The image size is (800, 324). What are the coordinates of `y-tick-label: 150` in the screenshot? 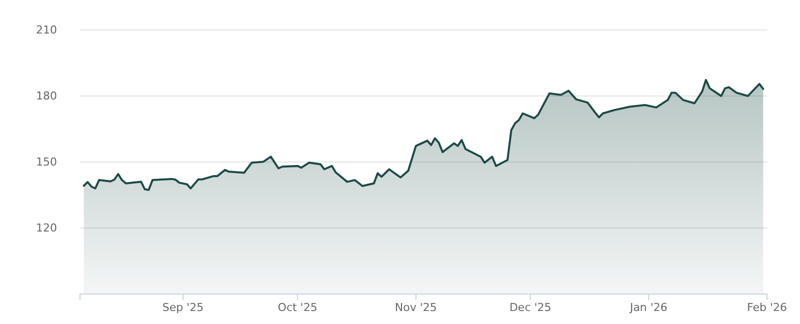 It's located at (46, 162).